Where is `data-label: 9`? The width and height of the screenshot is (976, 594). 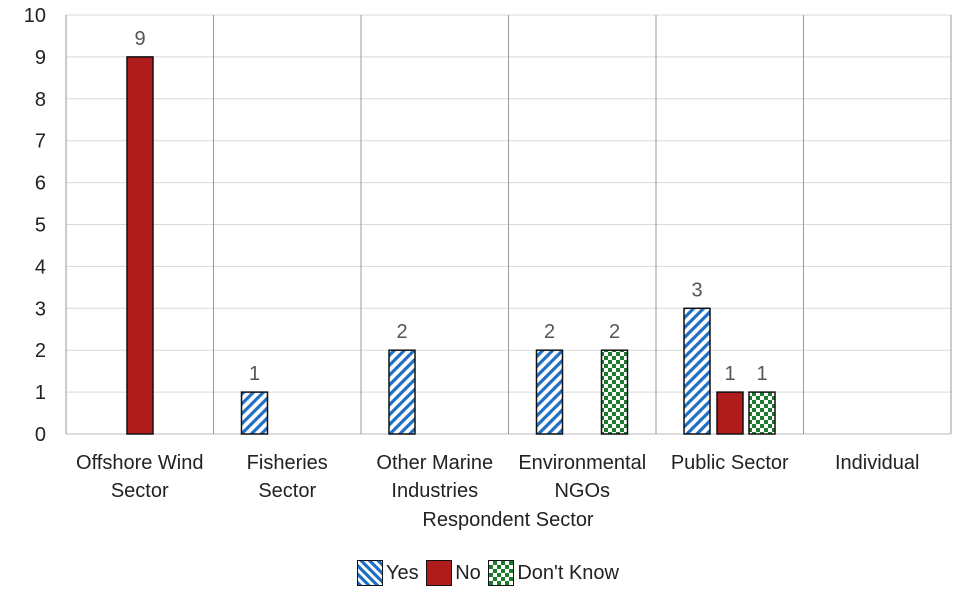
data-label: 9 is located at coordinates (139, 39).